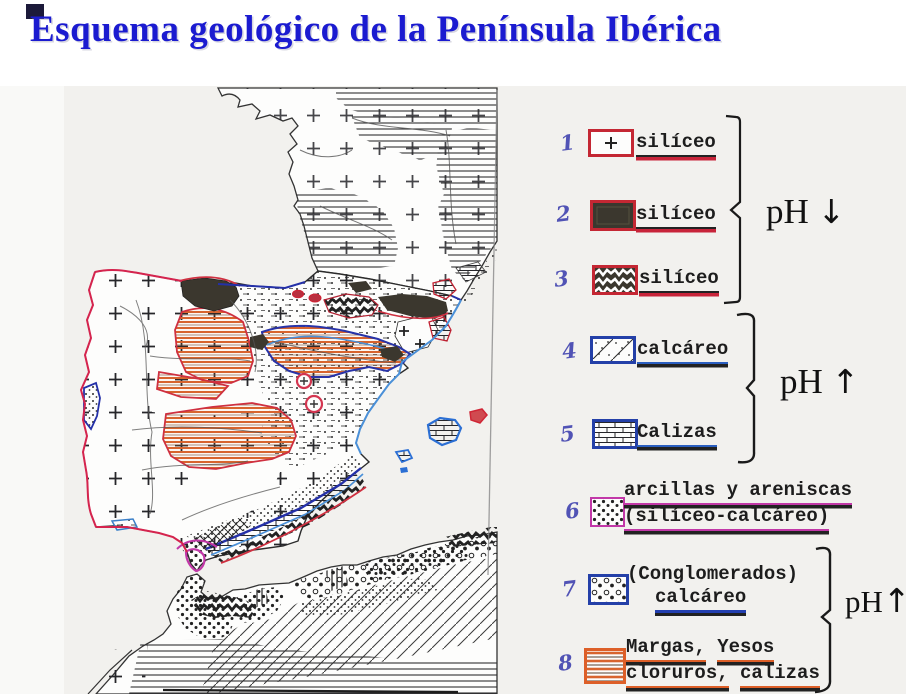 The height and width of the screenshot is (694, 906). I want to click on africa-region, so click(292, 610).